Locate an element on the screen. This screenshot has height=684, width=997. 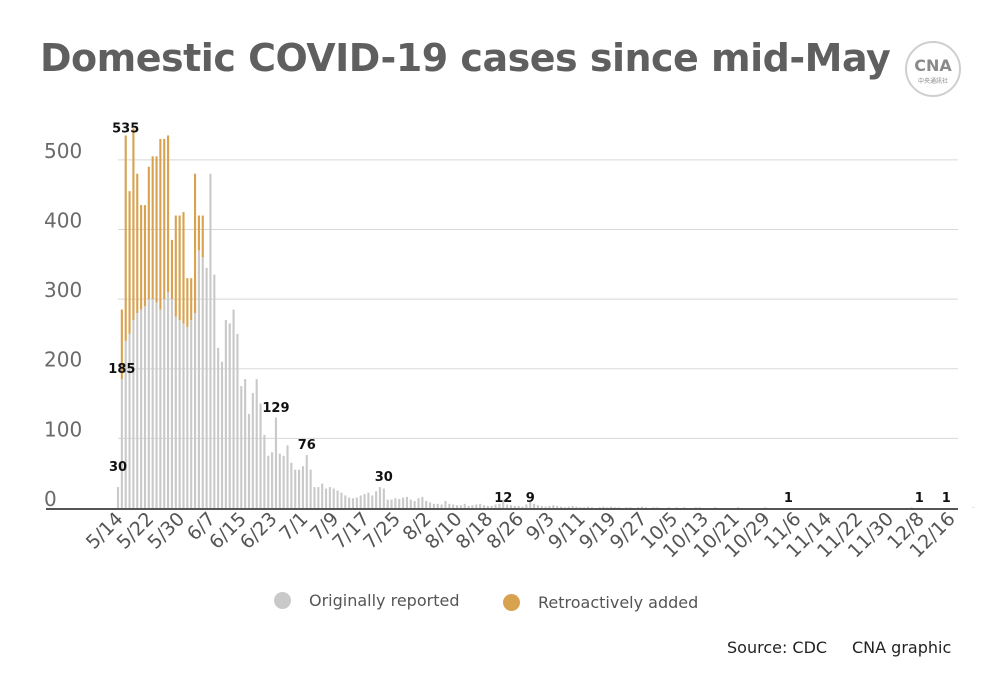
y-tick-label-300: 300 is located at coordinates (63, 290).